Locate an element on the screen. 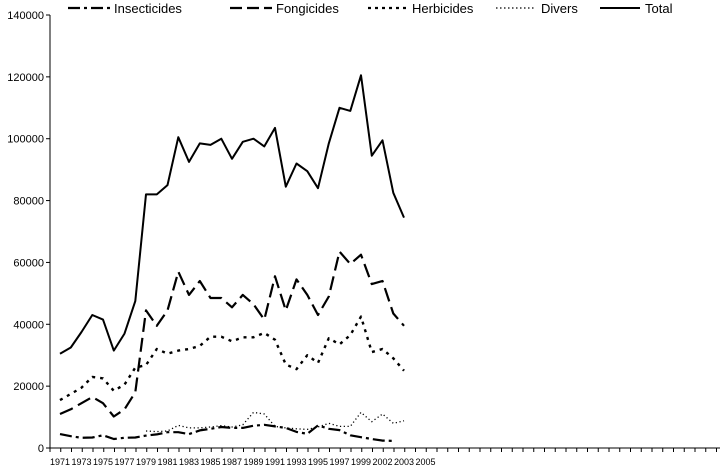  y-axis: 0 20000 40000 60000 80000 100000 120000 140000 is located at coordinates (29, 232).